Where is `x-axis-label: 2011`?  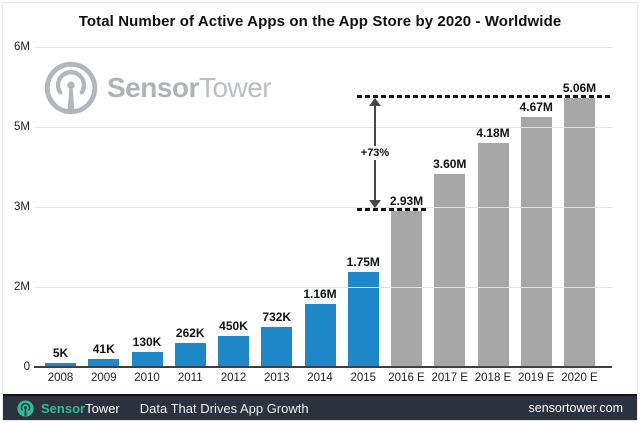 x-axis-label: 2011 is located at coordinates (190, 378).